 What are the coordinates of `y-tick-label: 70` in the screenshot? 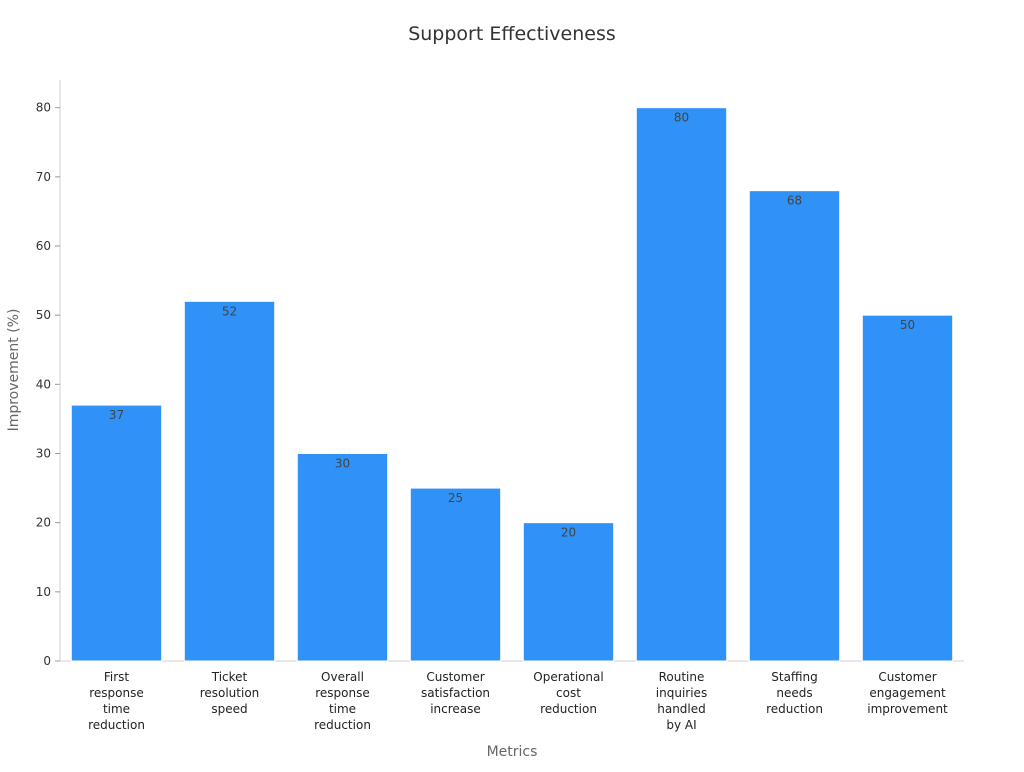 It's located at (43, 177).